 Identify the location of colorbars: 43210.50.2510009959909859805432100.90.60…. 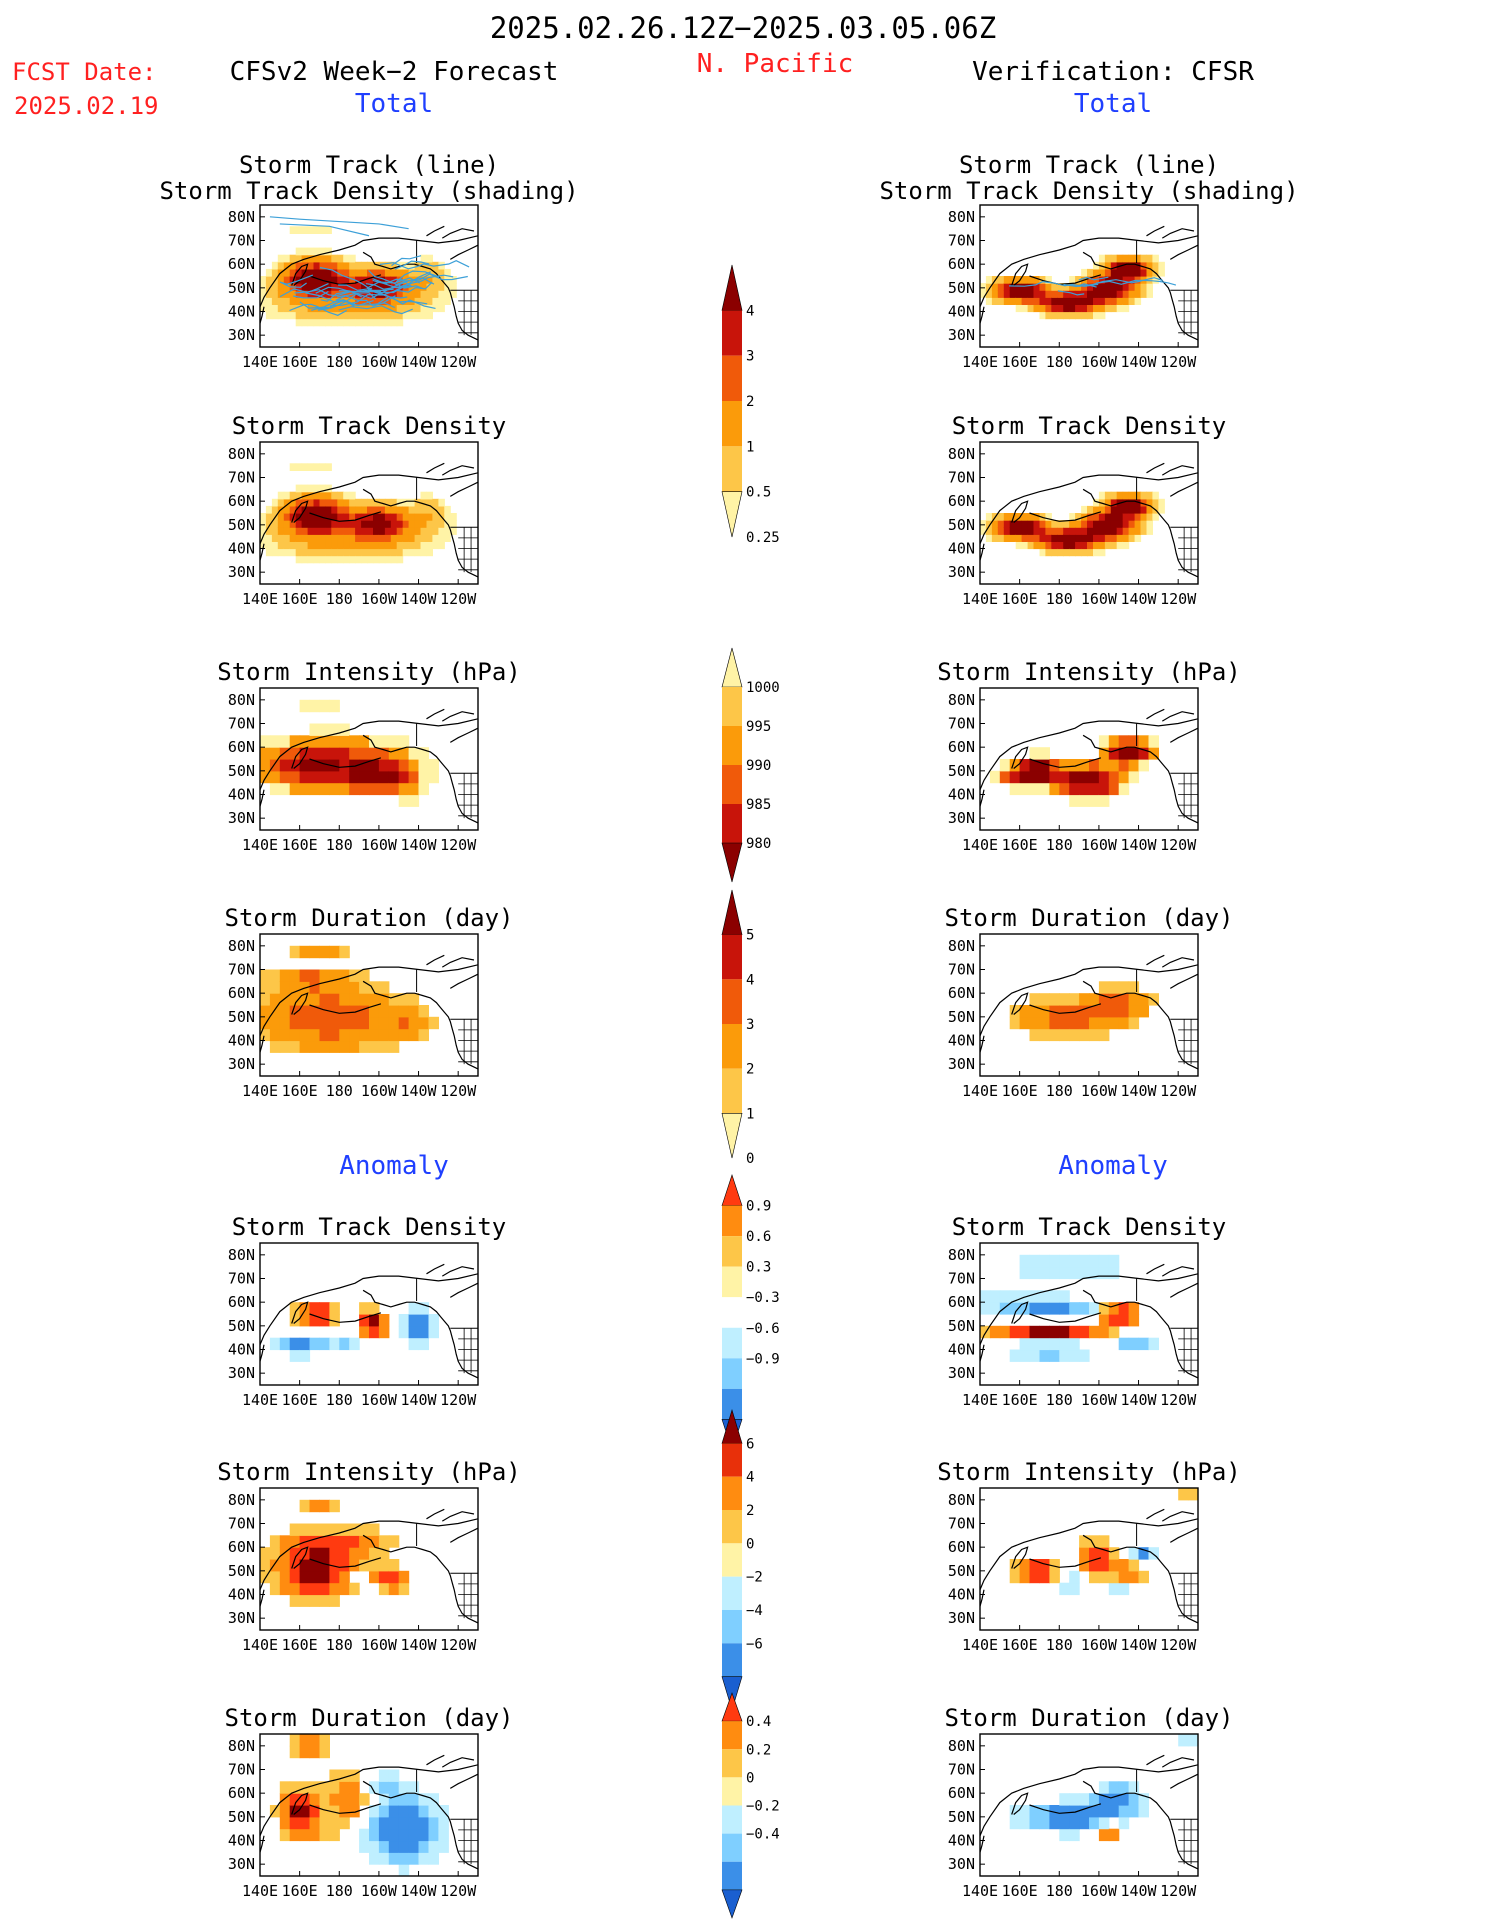
(750, 1091).